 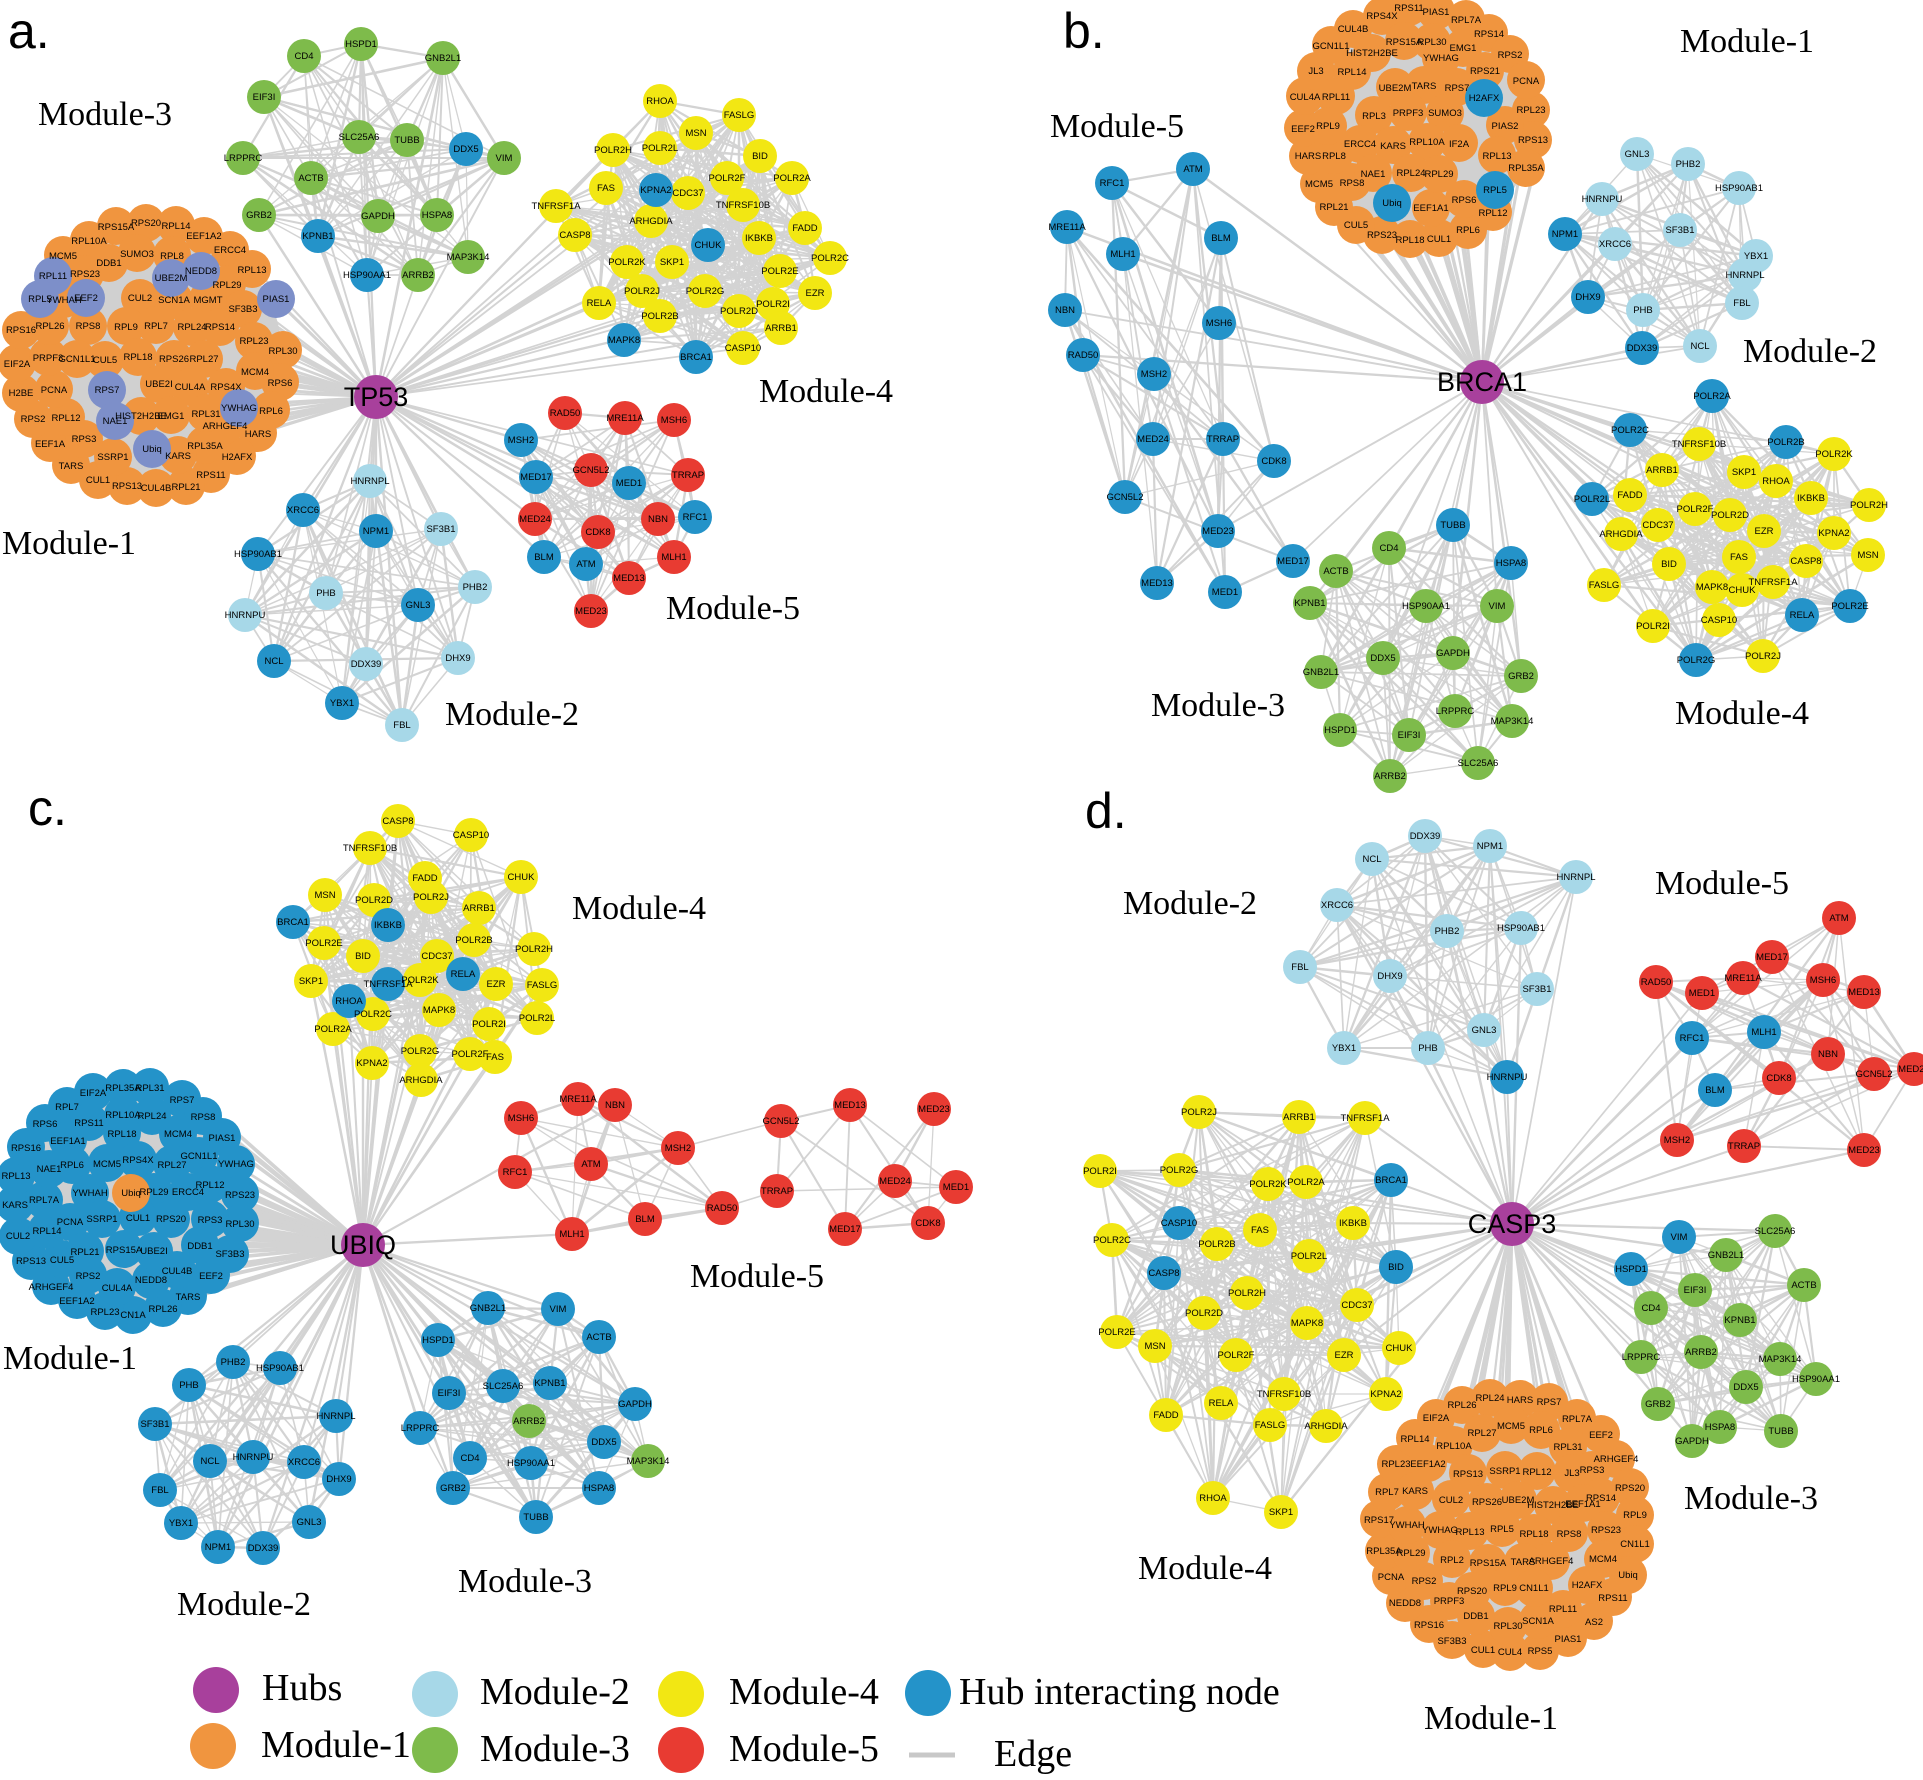 I want to click on svg-text: BRCA1, so click(x=1482, y=382).